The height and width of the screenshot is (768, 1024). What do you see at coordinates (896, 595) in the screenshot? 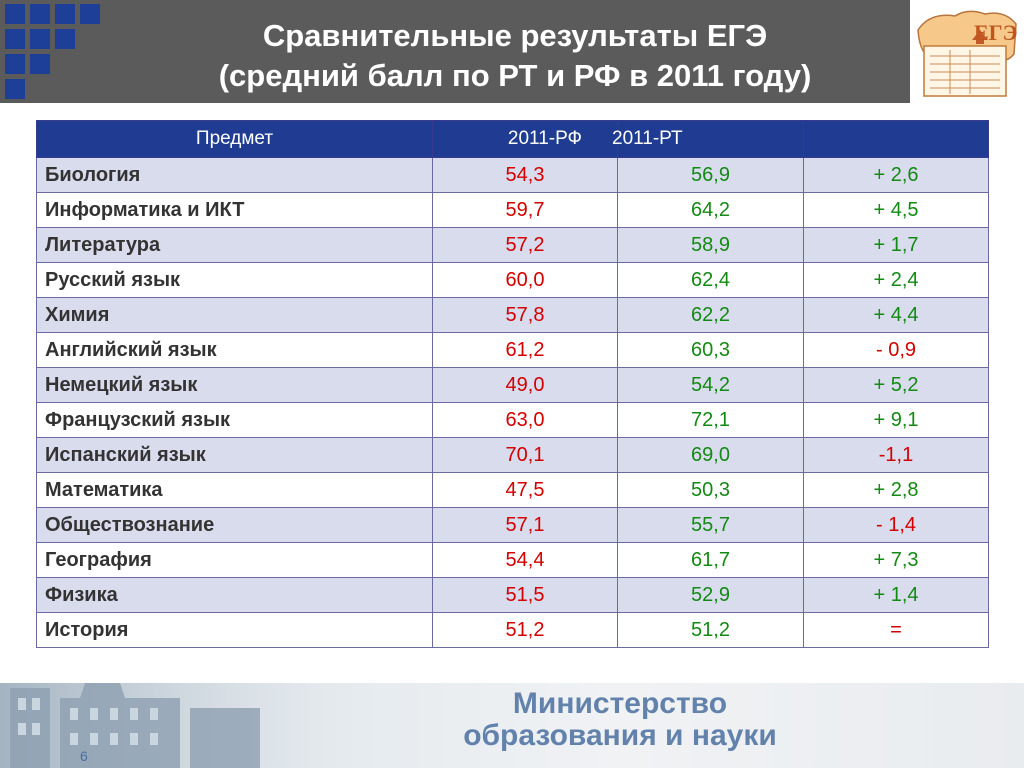
I see `cell-difference: + 1,4` at bounding box center [896, 595].